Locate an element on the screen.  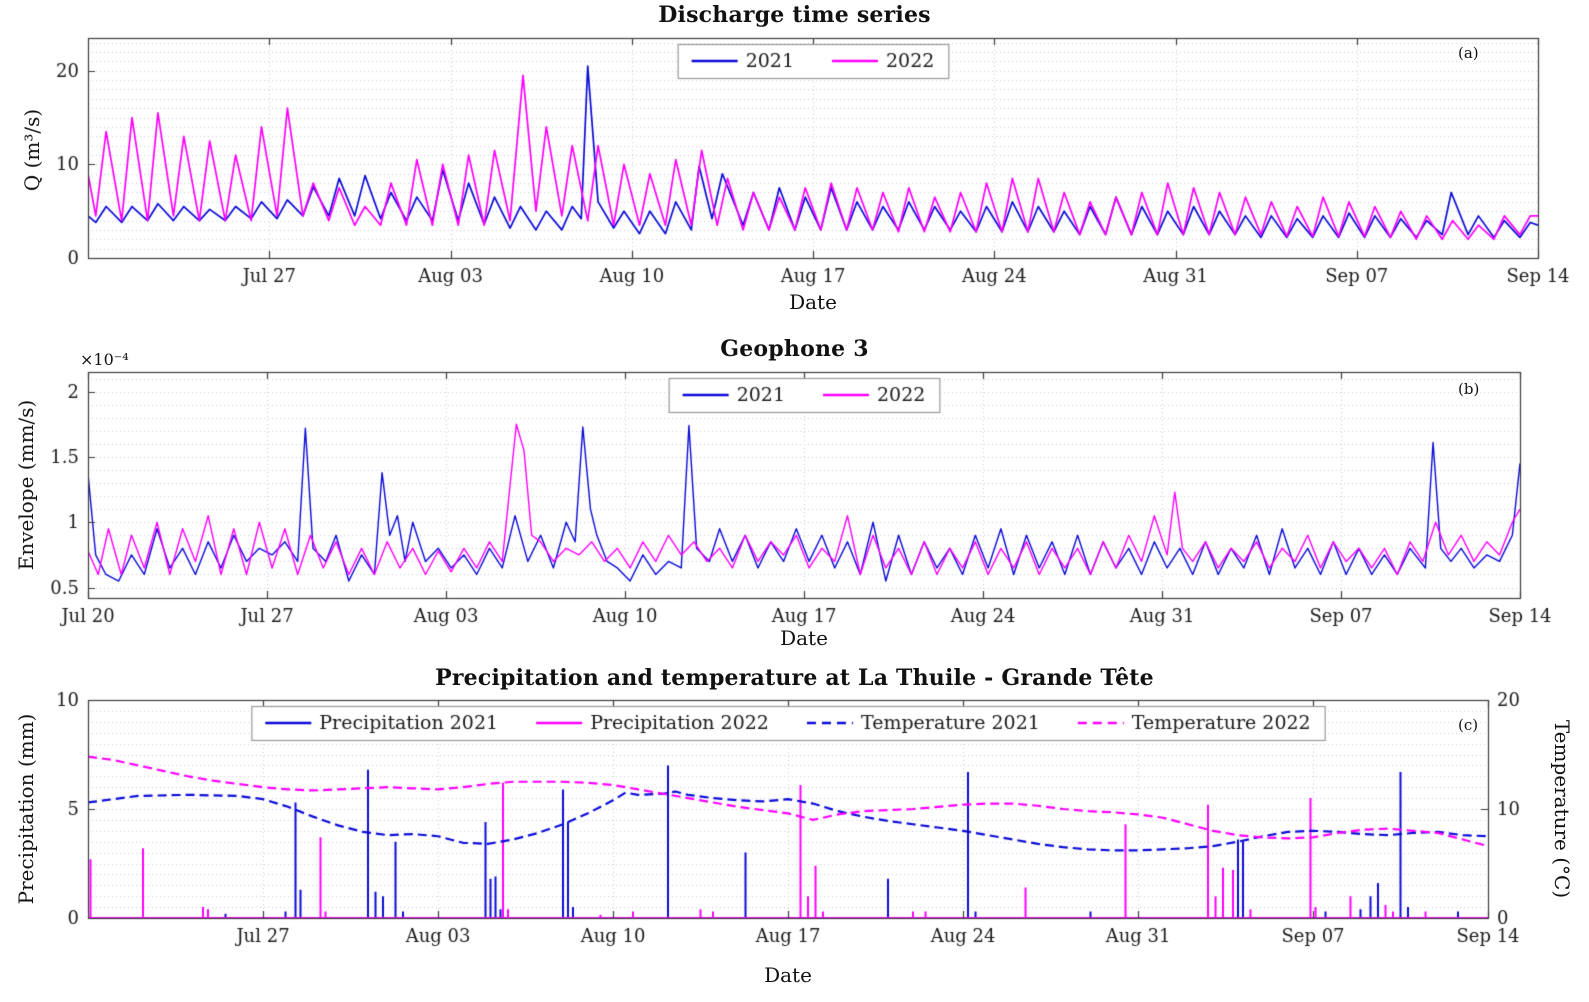
panel-b-corner-label: (b) is located at coordinates (1469, 389).